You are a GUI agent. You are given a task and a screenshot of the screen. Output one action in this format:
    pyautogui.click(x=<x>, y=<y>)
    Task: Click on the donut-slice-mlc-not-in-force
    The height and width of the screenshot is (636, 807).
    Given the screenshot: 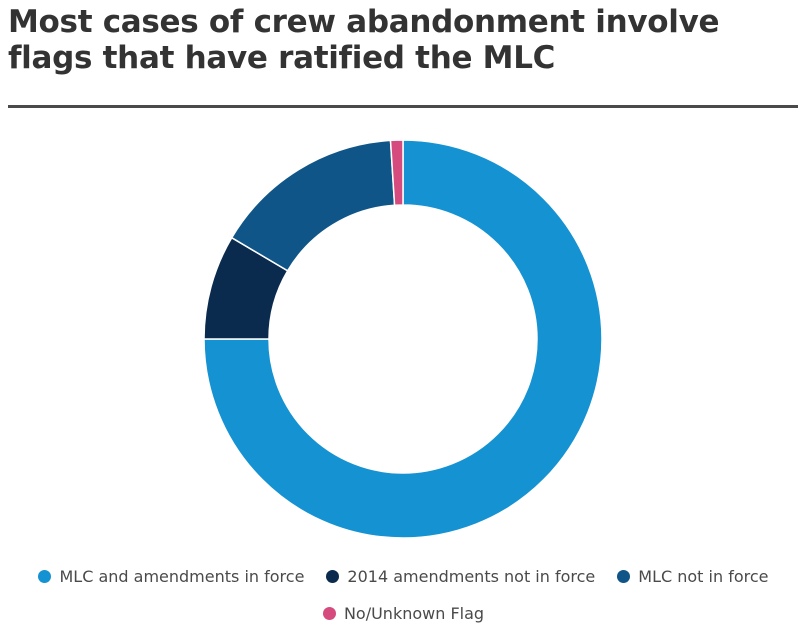 What is the action you would take?
    pyautogui.click(x=313, y=205)
    